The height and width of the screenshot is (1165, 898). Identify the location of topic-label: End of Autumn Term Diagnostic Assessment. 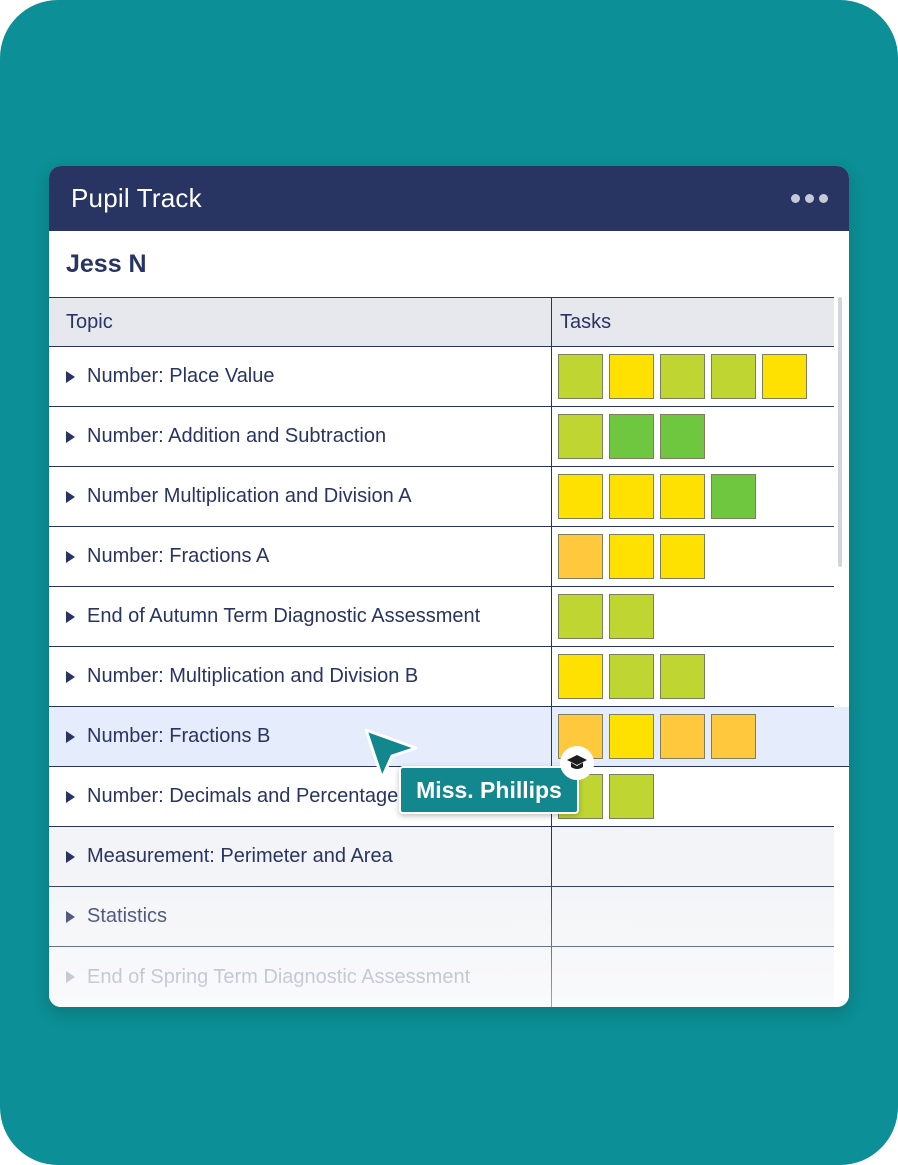
(284, 616).